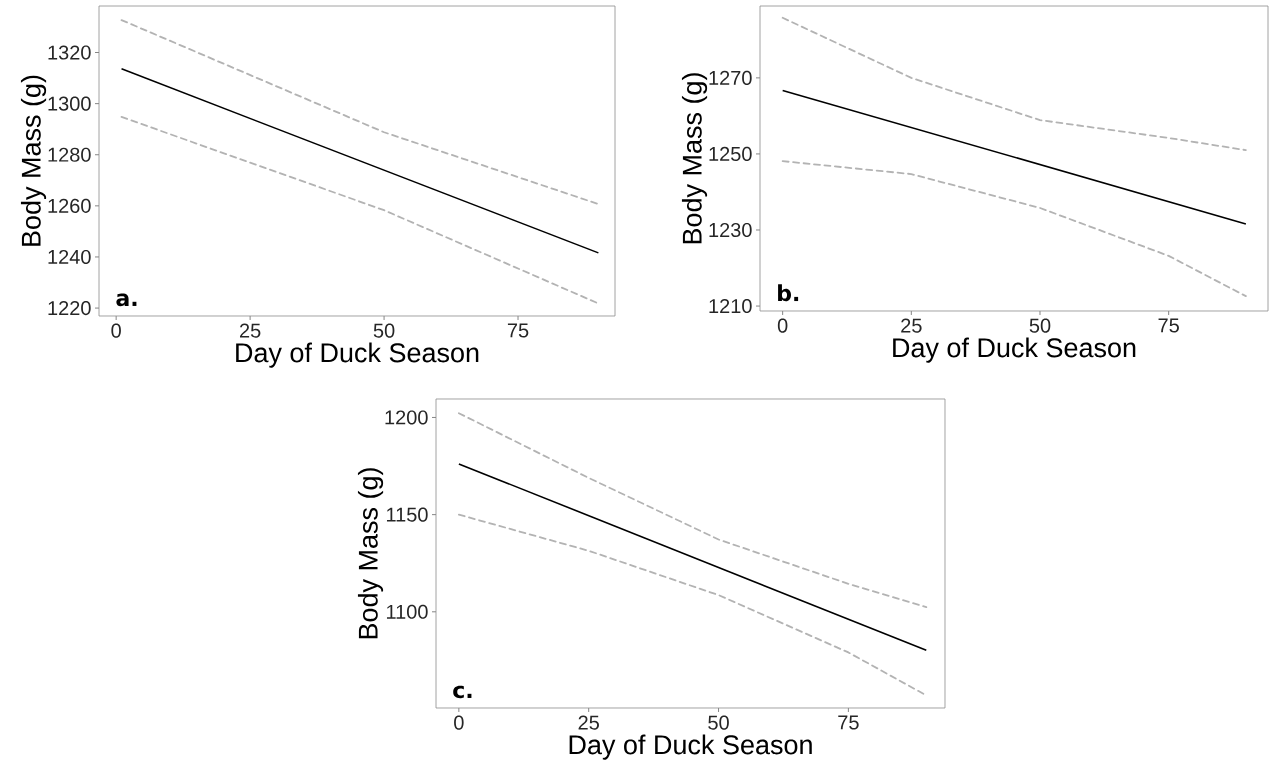  Describe the element at coordinates (462, 692) in the screenshot. I see `annotation: c.` at that location.